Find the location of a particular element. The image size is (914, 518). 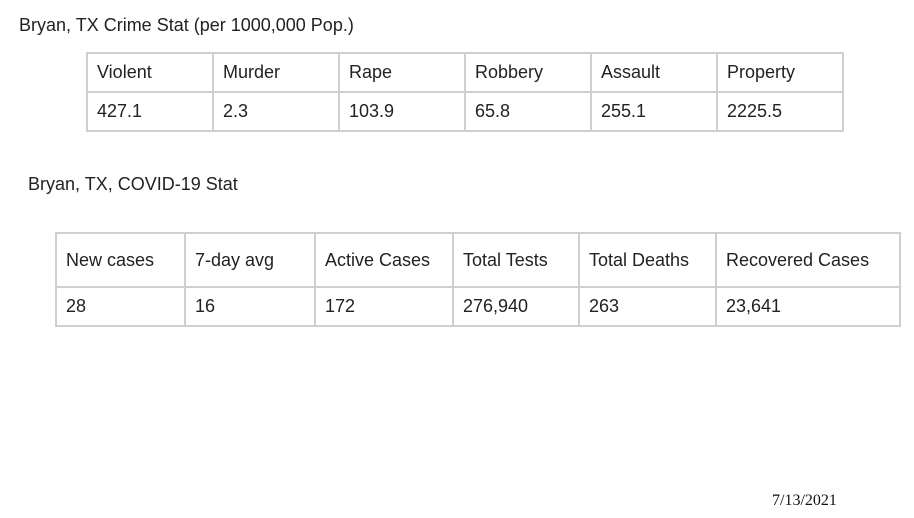

table-row: 427.1 2.3 103.9 65.8 255.1 2225.5 is located at coordinates (465, 111).